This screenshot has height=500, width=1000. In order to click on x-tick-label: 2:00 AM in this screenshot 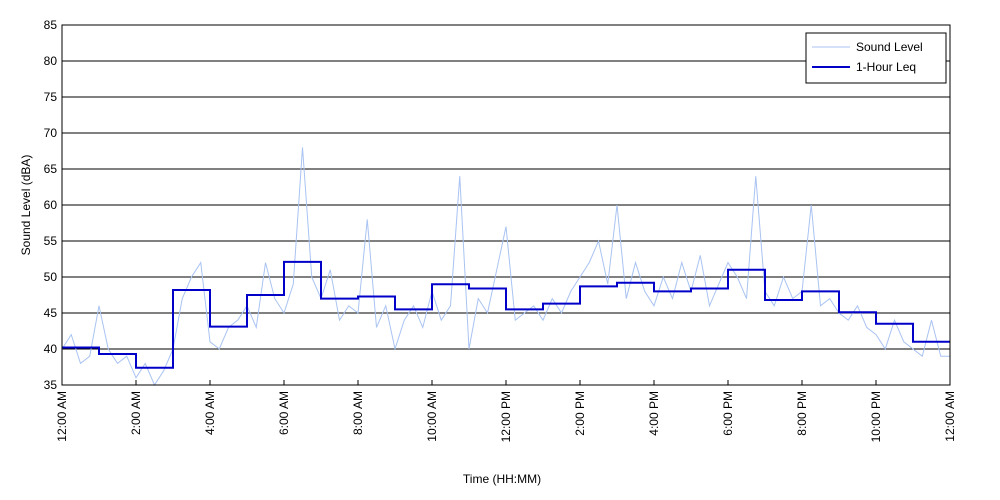, I will do `click(136, 413)`.